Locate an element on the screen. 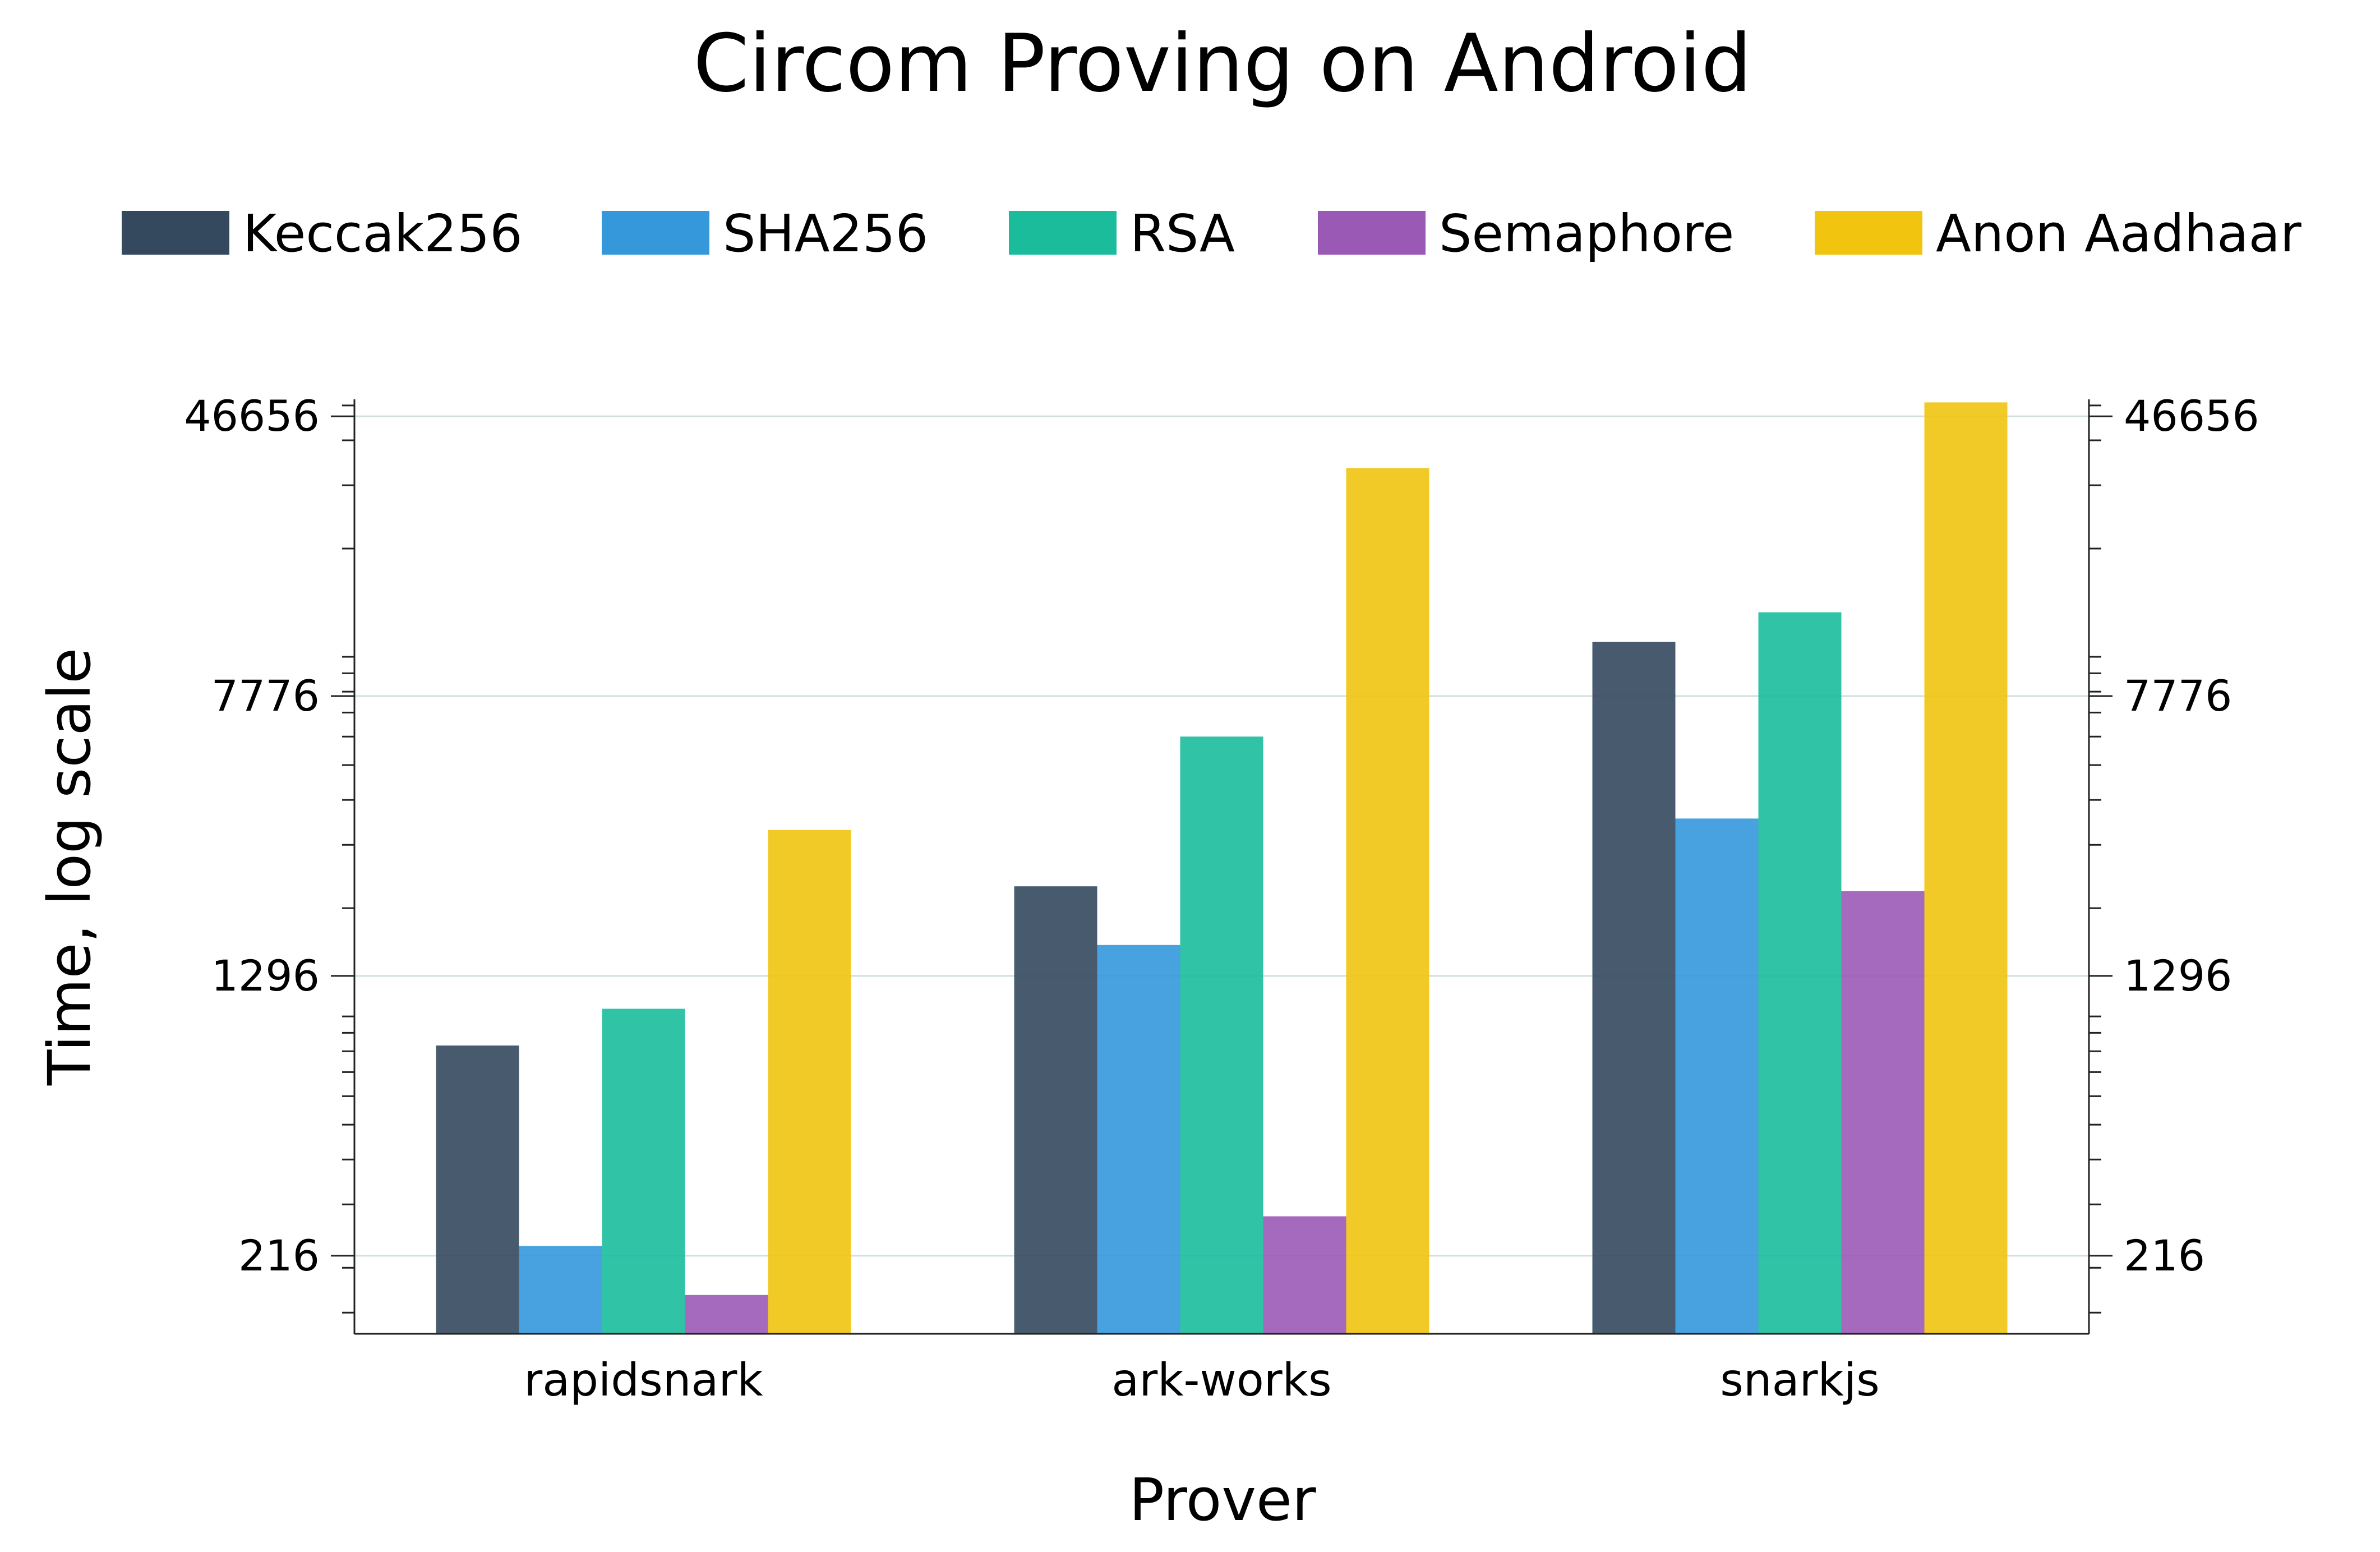 The image size is (2380, 1552). bar-rsa-rapidsnark is located at coordinates (643, 1171).